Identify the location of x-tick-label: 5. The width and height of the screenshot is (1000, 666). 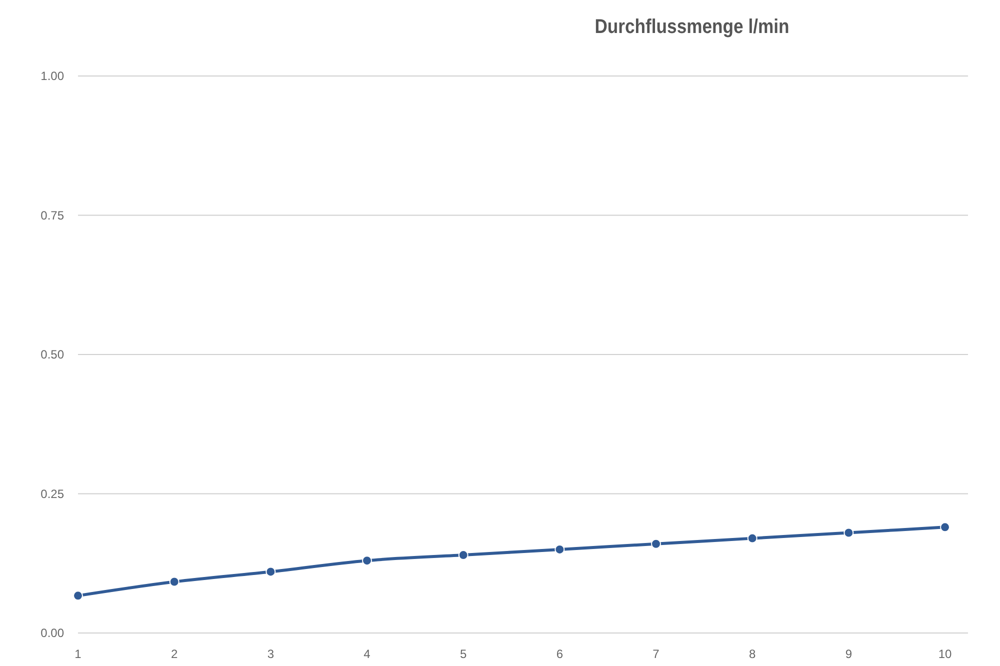
(463, 654).